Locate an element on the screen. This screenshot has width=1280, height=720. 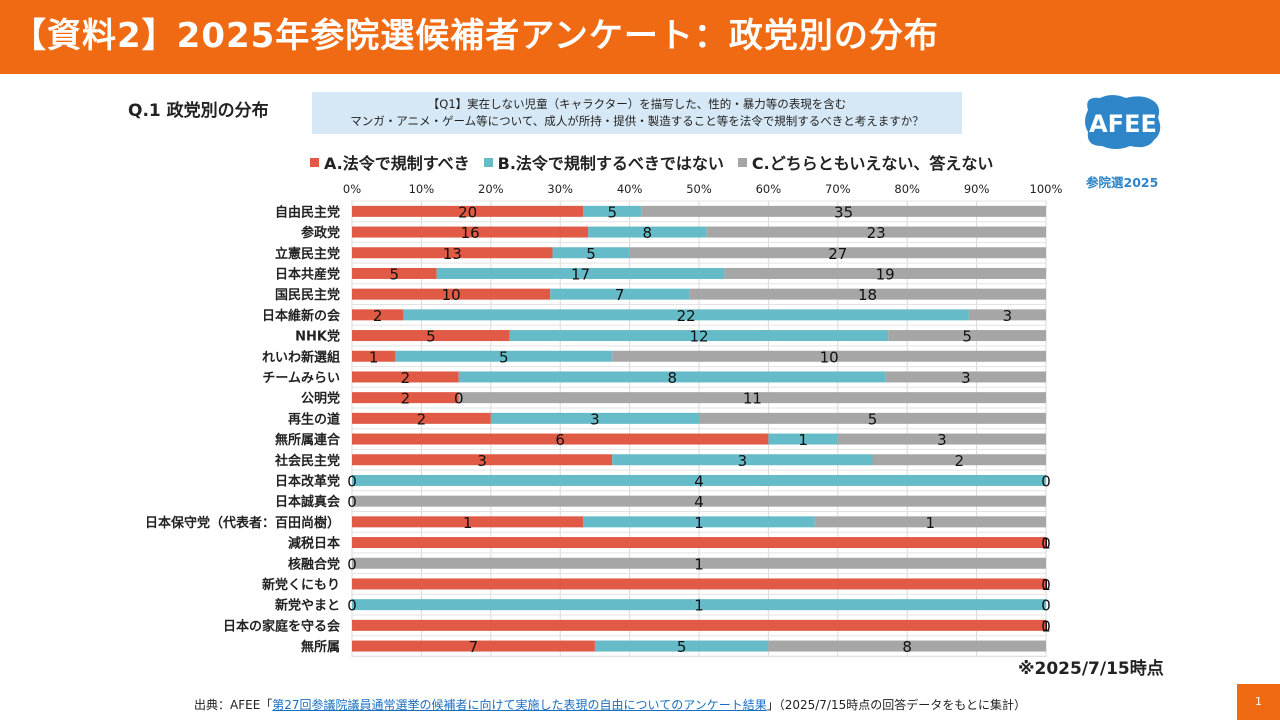
category-label: 参政党 is located at coordinates (320, 233).